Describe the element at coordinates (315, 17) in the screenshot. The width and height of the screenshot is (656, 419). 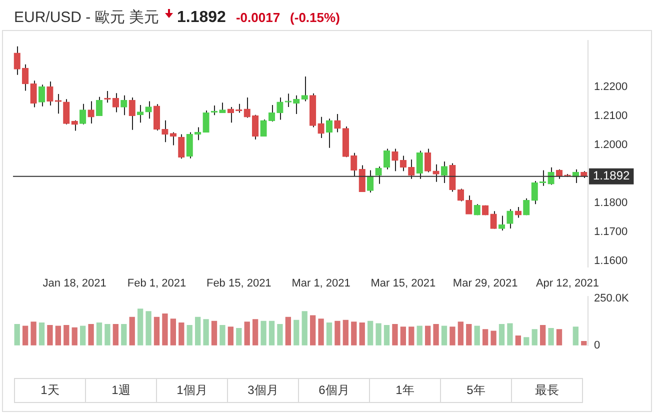
I see `text: (-0.15%)` at that location.